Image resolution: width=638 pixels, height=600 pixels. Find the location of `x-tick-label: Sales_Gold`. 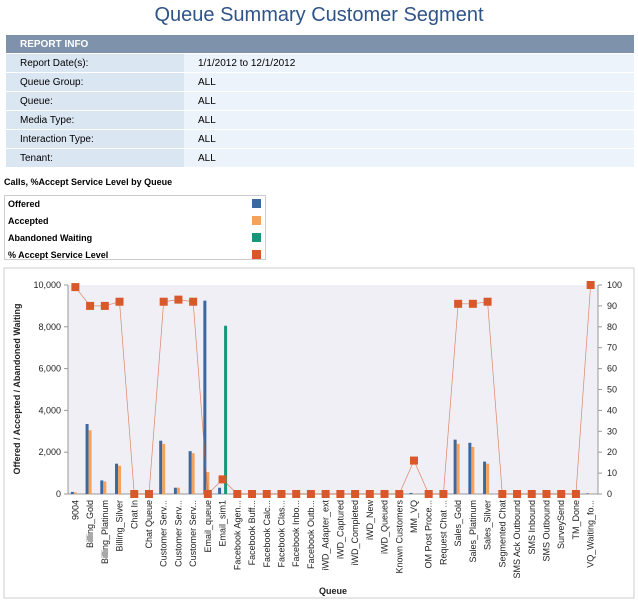

x-tick-label: Sales_Gold is located at coordinates (458, 523).